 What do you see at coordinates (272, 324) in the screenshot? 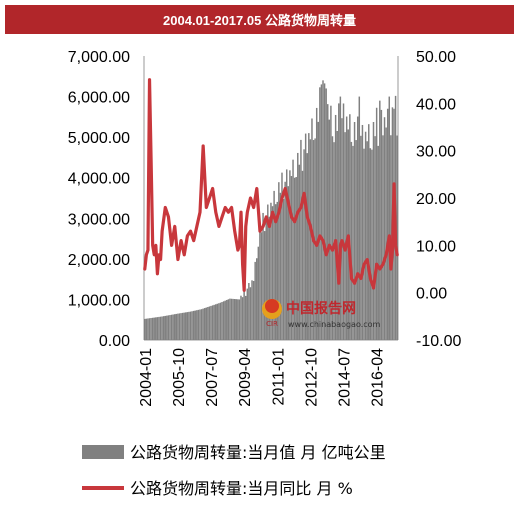
I see `watermark-logo-text: CIR` at bounding box center [272, 324].